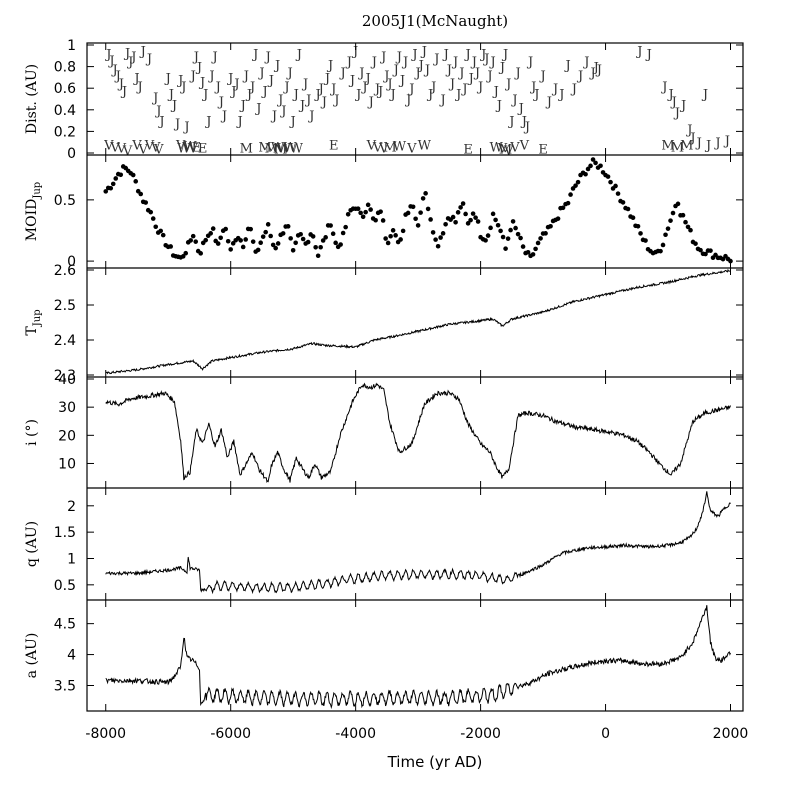 Image resolution: width=797 pixels, height=797 pixels. I want to click on x-tick-label: -2000, so click(480, 734).